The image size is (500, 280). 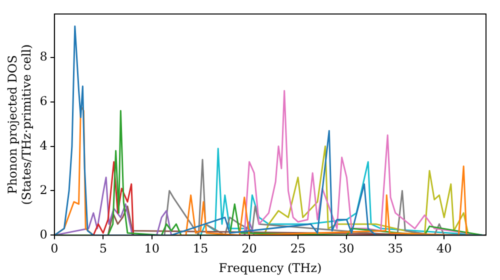 What do you see at coordinates (44, 101) in the screenshot?
I see `y-tick-label: 6` at bounding box center [44, 101].